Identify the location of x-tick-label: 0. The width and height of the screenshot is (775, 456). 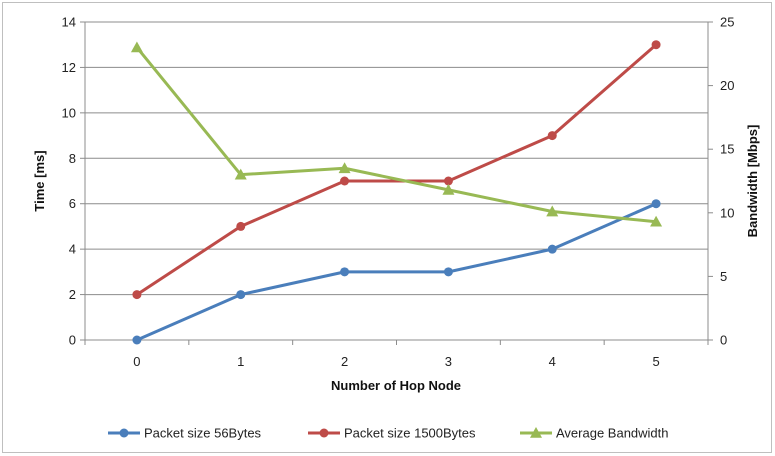
(136, 361).